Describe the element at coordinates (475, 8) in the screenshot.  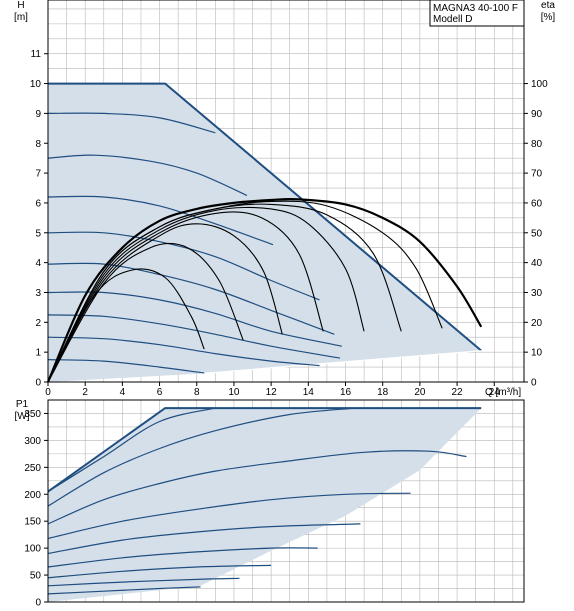
I see `model-title: MAGNA3 40-100 F` at that location.